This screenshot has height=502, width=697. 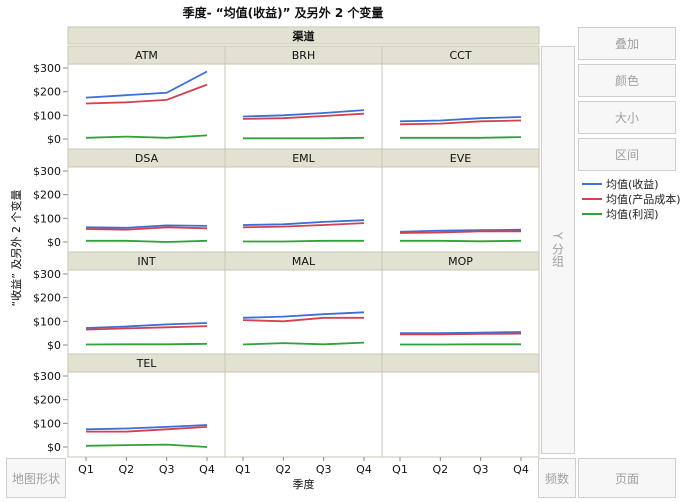 I want to click on chart-title: 季度- “均值(收益)” 及另外 2 个变量, so click(x=283, y=12).